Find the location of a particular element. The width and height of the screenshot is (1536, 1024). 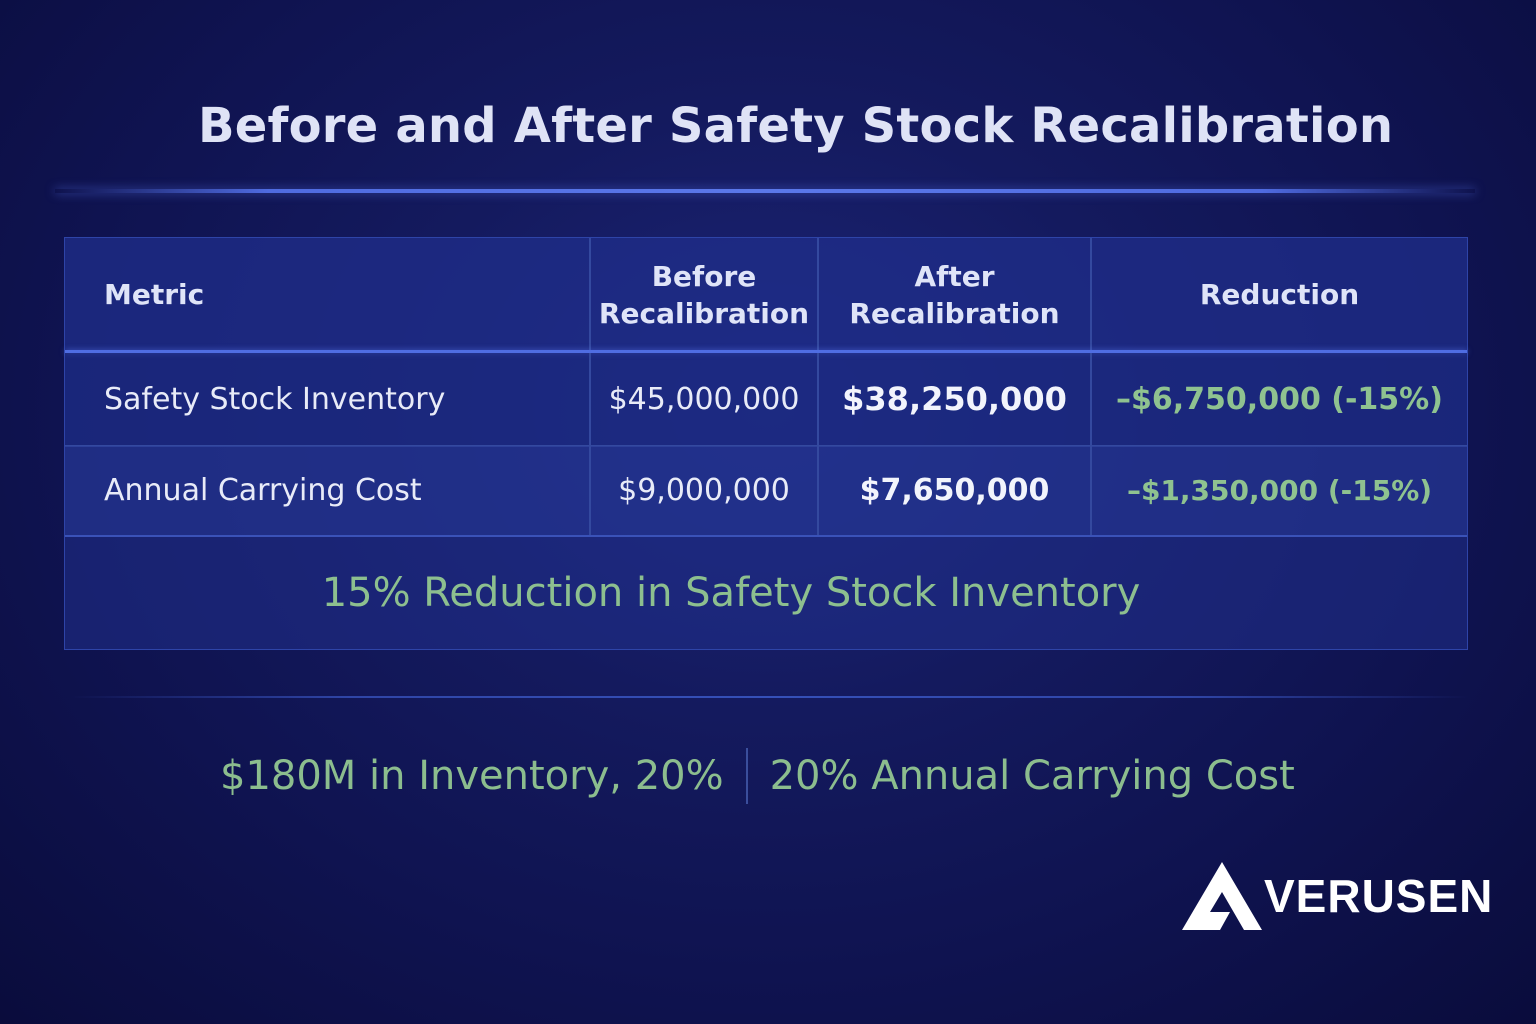

row-metric-cell: Annual Carrying Cost is located at coordinates (327, 490).